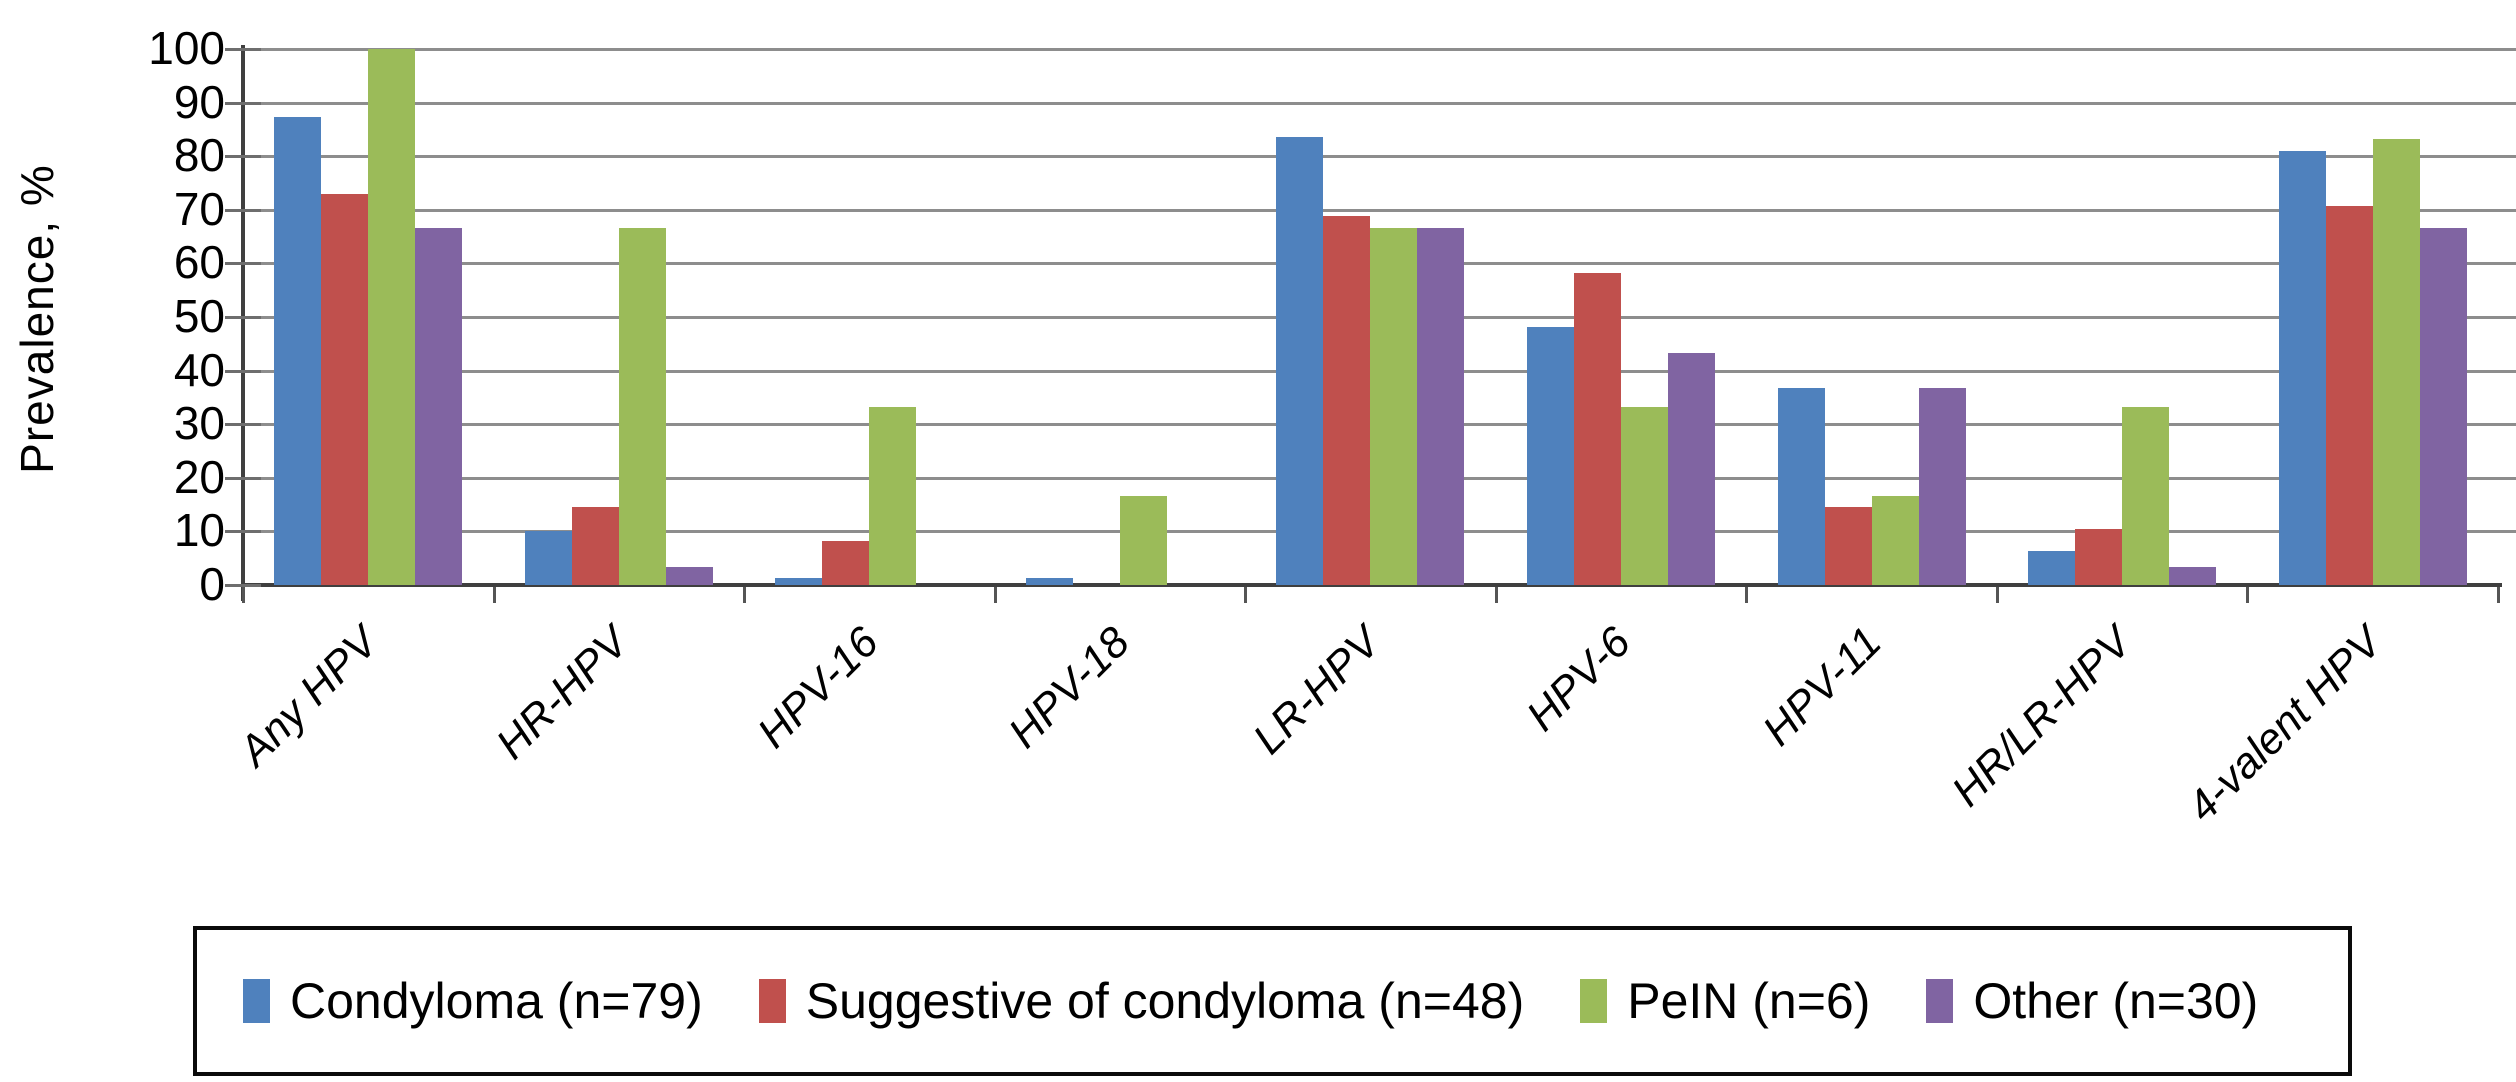  I want to click on legend-label: PeIN (n=6), so click(1749, 1001).